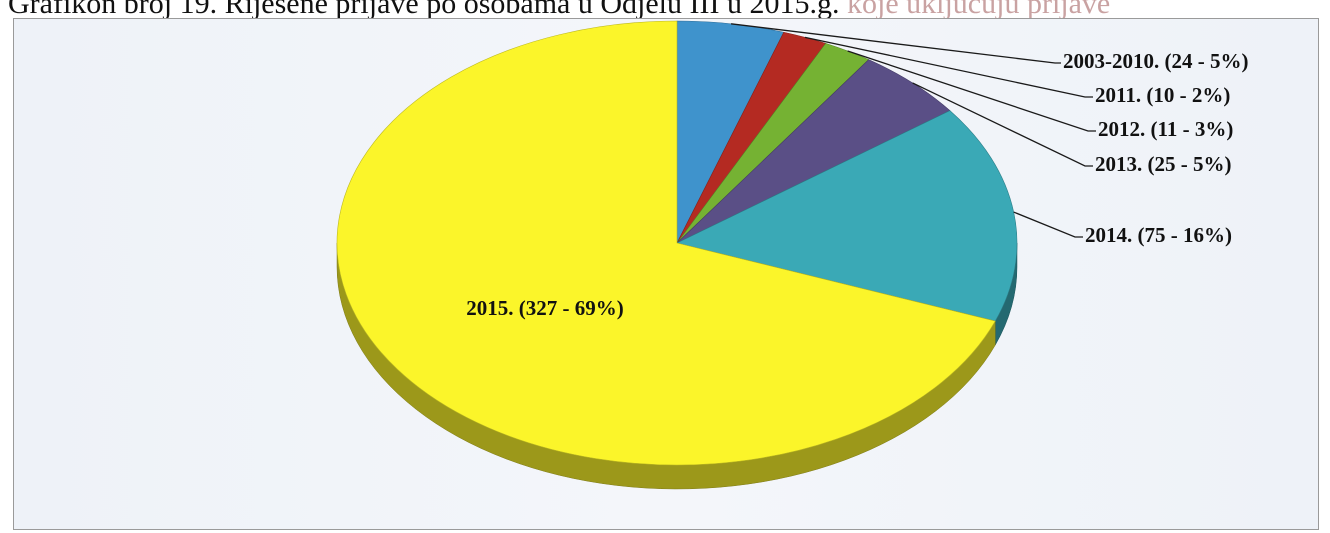 This screenshot has width=1330, height=533. What do you see at coordinates (1162, 95) in the screenshot?
I see `data-label-2011: 2011. (10 - 2%)` at bounding box center [1162, 95].